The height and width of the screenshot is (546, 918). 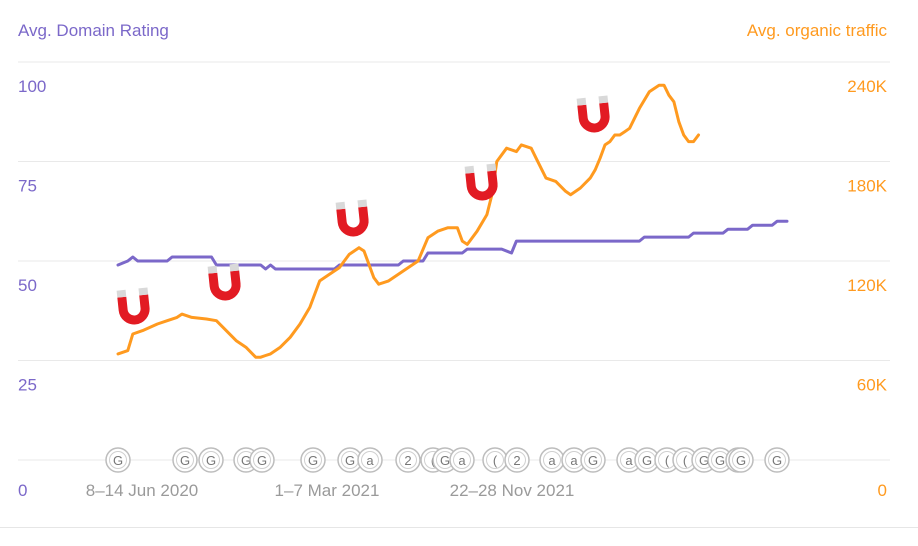 I want to click on right-tick-label: 0, so click(x=882, y=490).